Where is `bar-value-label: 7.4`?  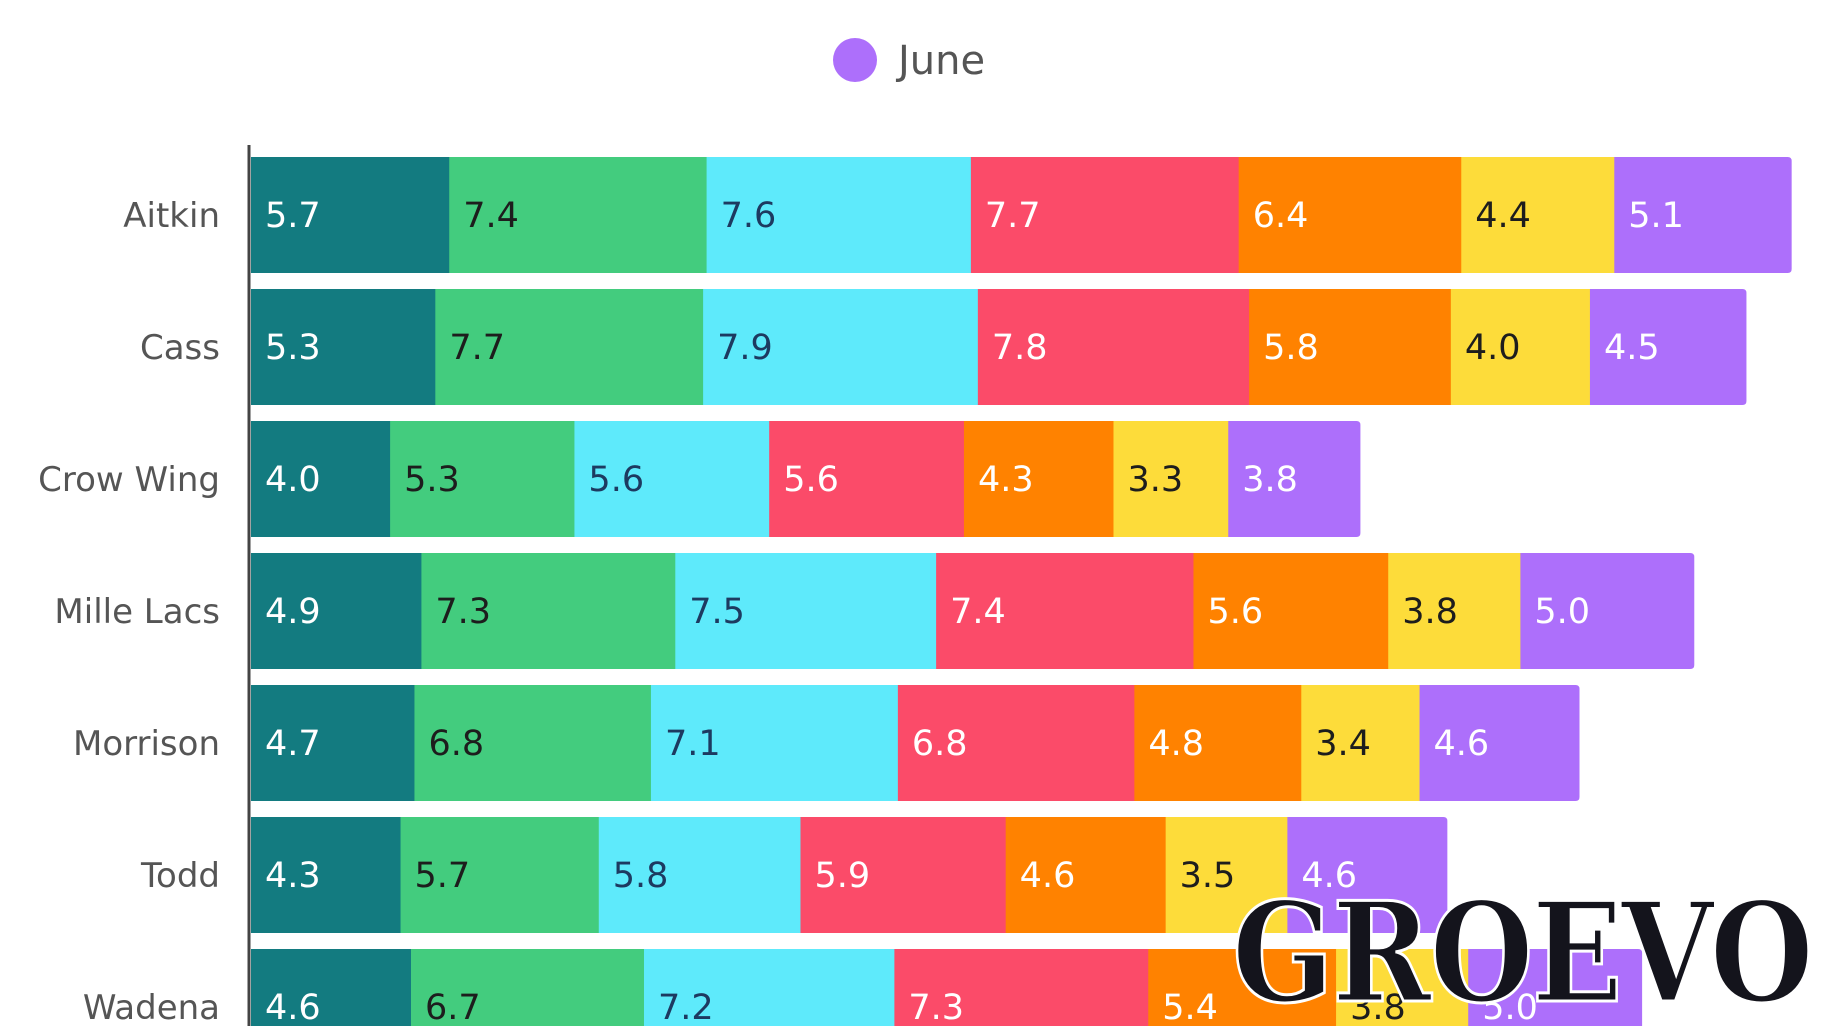 bar-value-label: 7.4 is located at coordinates (491, 216).